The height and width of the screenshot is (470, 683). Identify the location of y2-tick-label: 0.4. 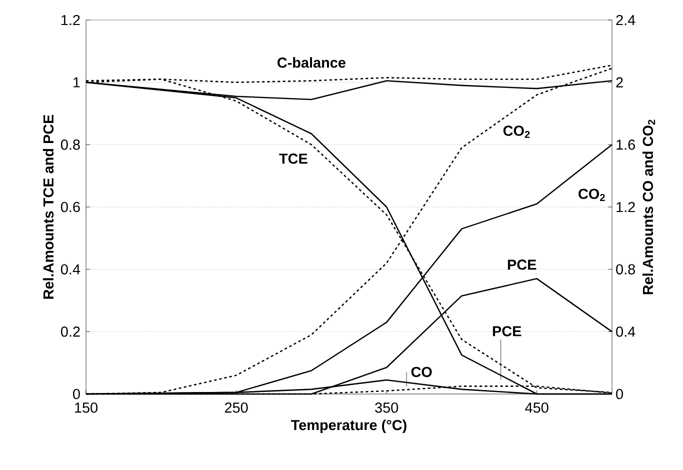
(626, 331).